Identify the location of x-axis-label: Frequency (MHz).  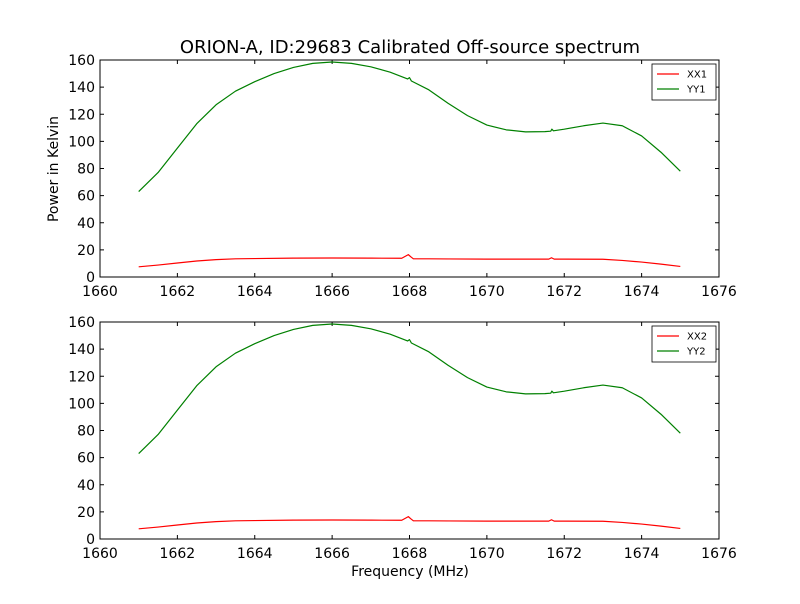
(410, 572).